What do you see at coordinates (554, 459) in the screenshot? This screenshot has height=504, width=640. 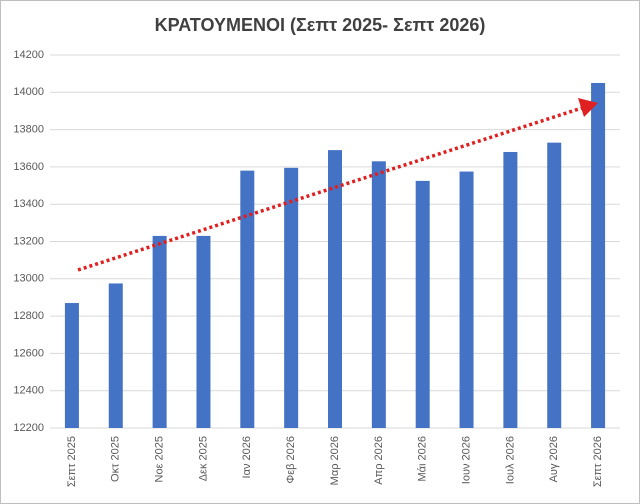 I see `x-tick-label: Αυγ 2026` at bounding box center [554, 459].